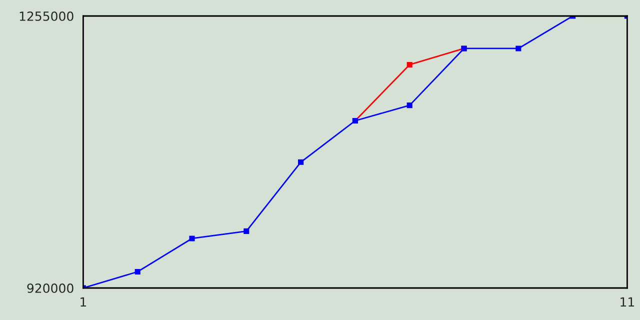 The height and width of the screenshot is (320, 640). Describe the element at coordinates (627, 302) in the screenshot. I see `x-tick-label: 11` at that location.